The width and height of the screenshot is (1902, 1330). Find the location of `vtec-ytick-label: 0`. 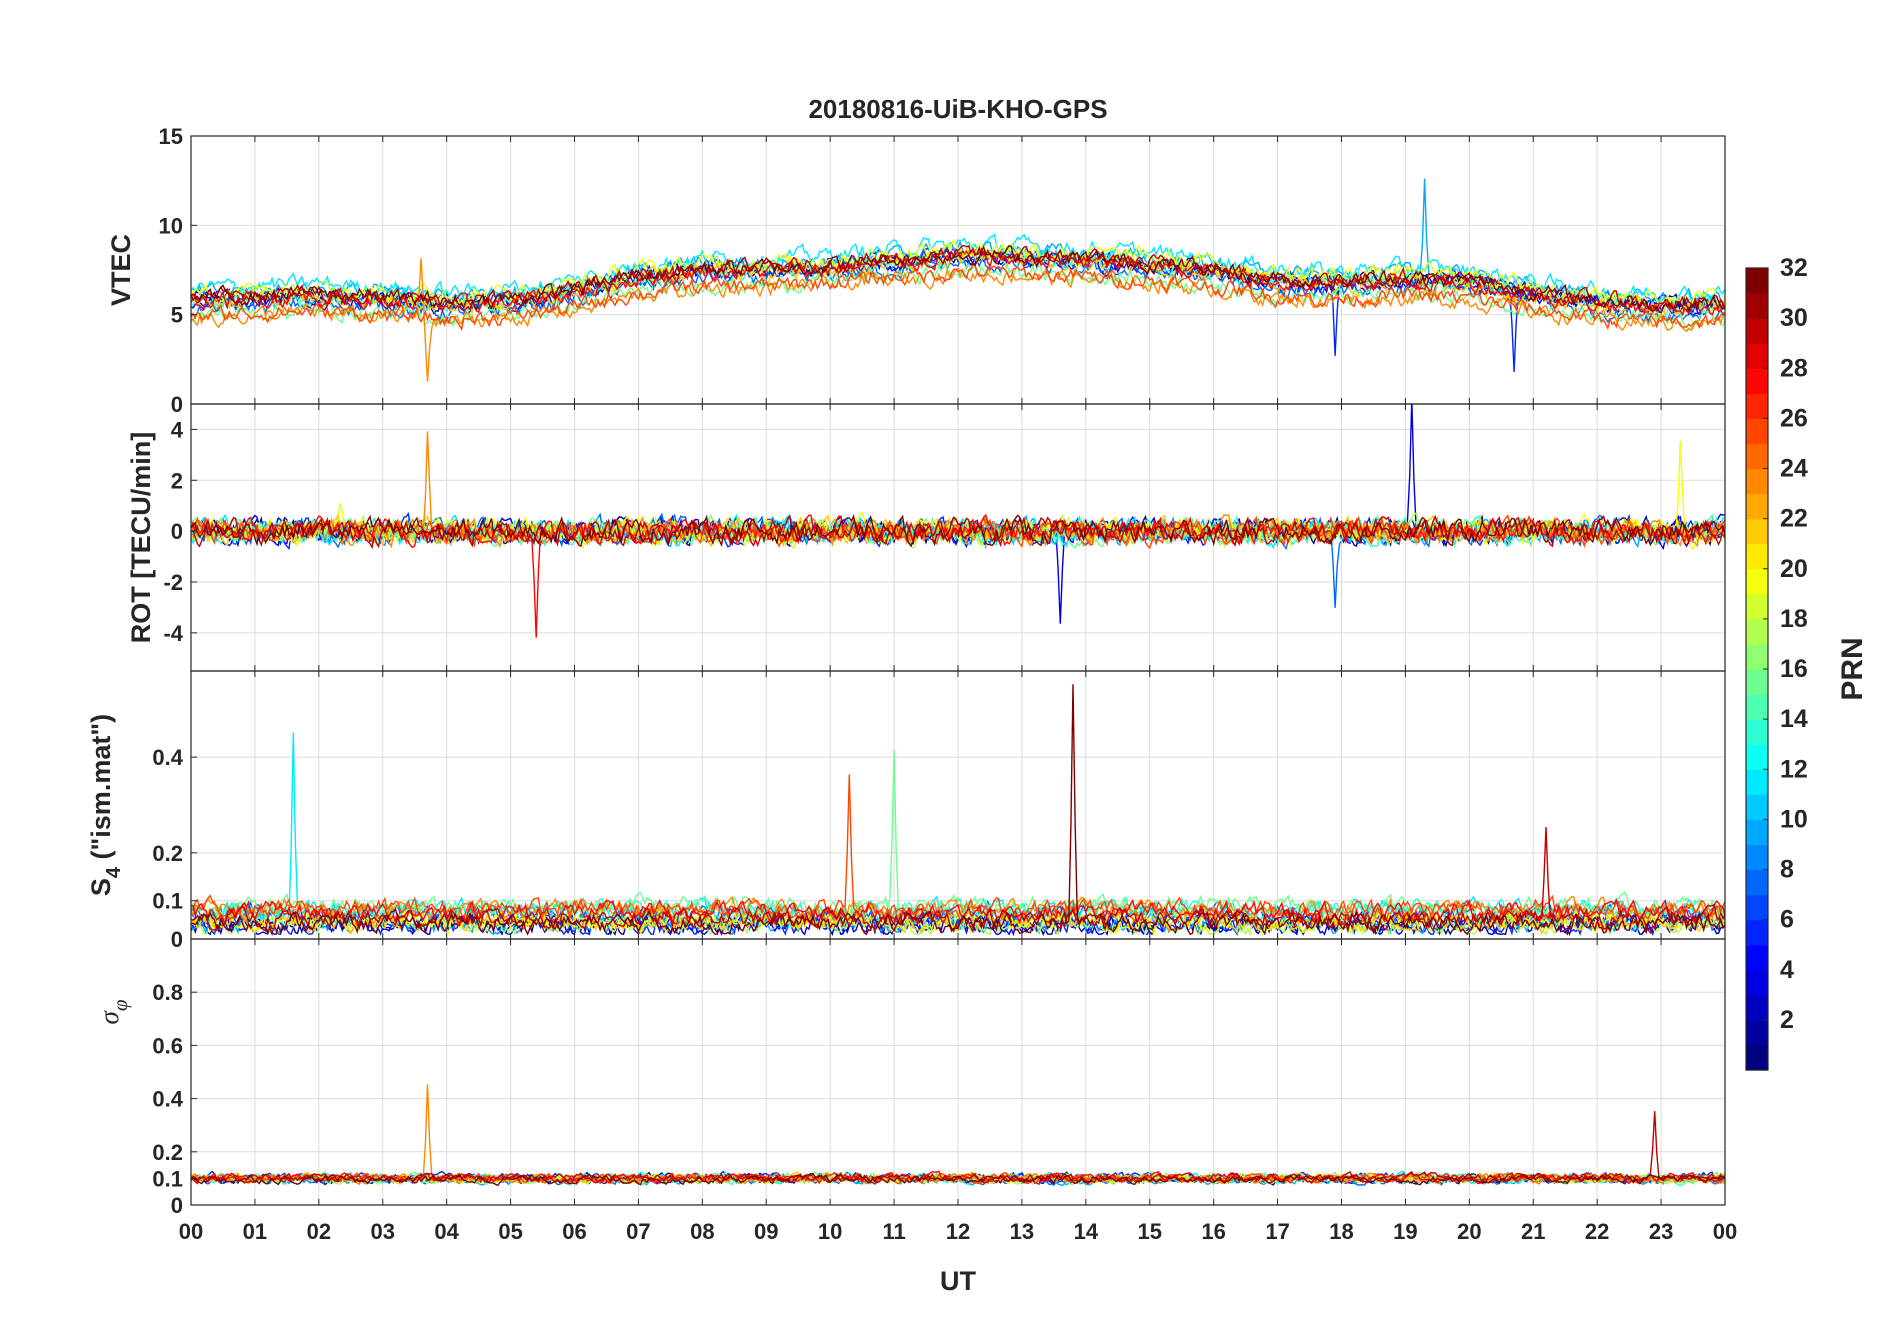

vtec-ytick-label: 0 is located at coordinates (177, 404).